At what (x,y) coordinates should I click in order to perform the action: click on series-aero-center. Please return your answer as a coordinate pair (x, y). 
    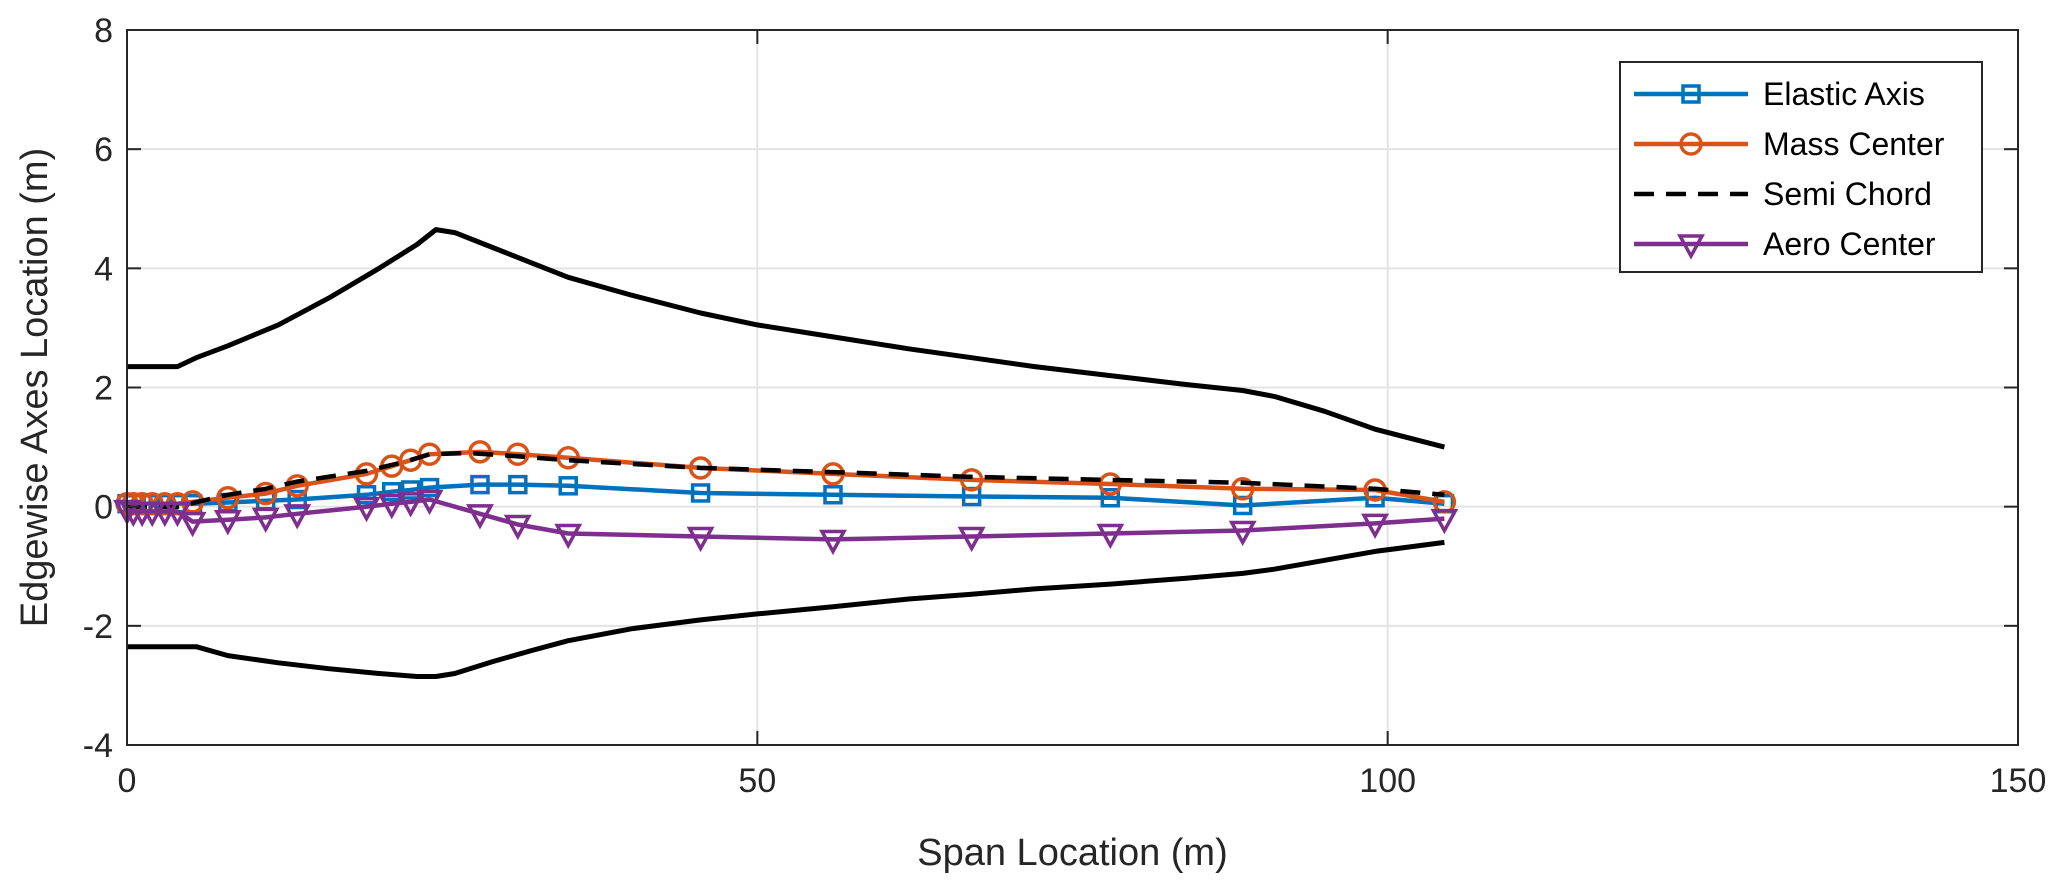
    Looking at the image, I should click on (786, 522).